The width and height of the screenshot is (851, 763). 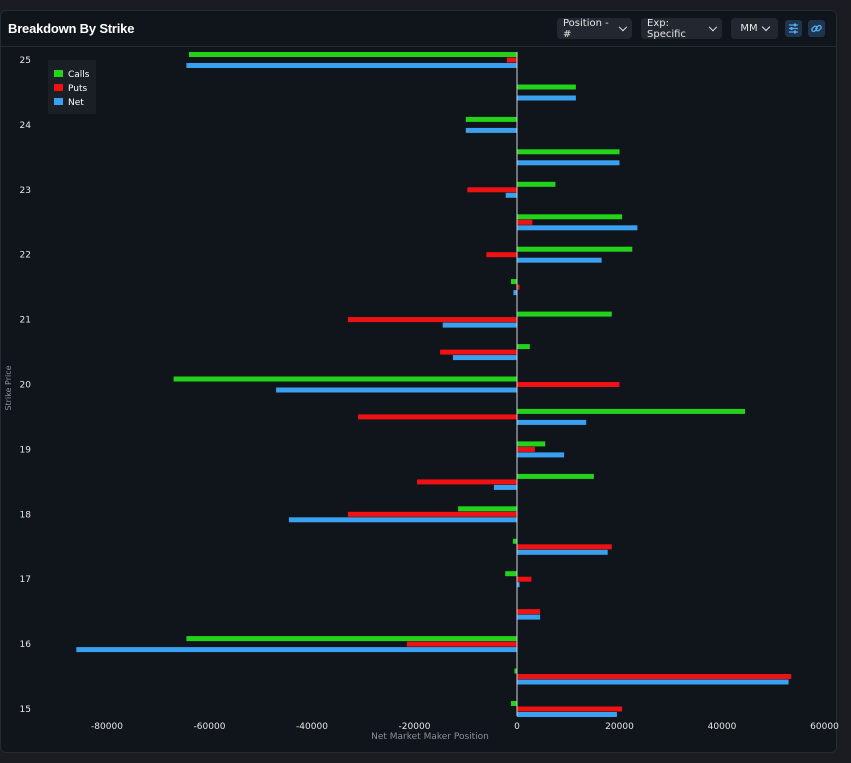 I want to click on y-axis-label: Strike Price, so click(x=8, y=387).